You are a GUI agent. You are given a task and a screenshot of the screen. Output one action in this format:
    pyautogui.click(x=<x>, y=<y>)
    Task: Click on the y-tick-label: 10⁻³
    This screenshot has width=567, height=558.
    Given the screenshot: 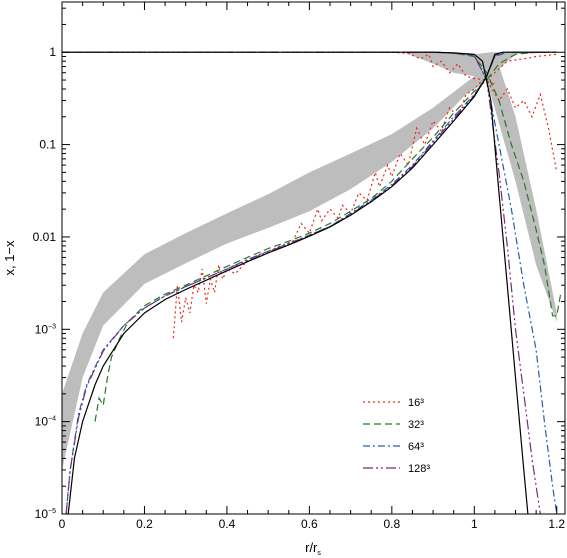 What is the action you would take?
    pyautogui.click(x=45, y=329)
    